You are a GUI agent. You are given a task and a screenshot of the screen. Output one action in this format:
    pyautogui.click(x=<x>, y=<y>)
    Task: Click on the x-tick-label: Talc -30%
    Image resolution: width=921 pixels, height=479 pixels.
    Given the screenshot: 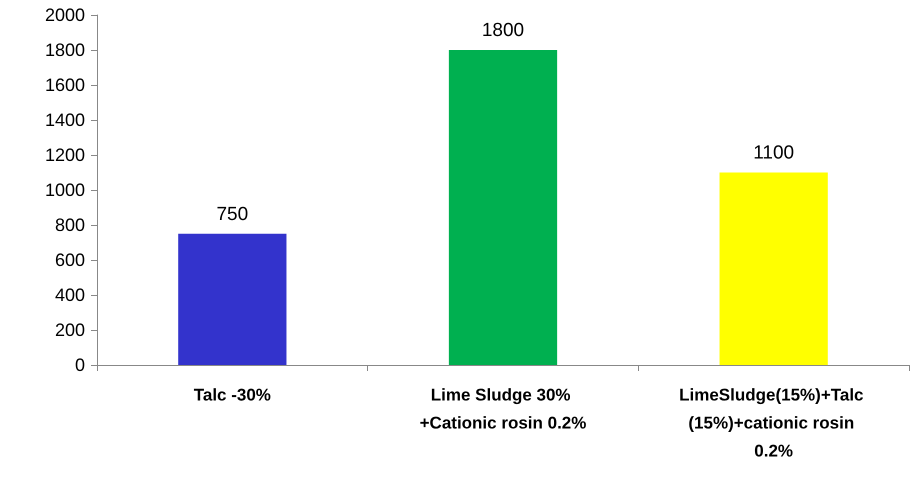 What is the action you would take?
    pyautogui.click(x=232, y=395)
    